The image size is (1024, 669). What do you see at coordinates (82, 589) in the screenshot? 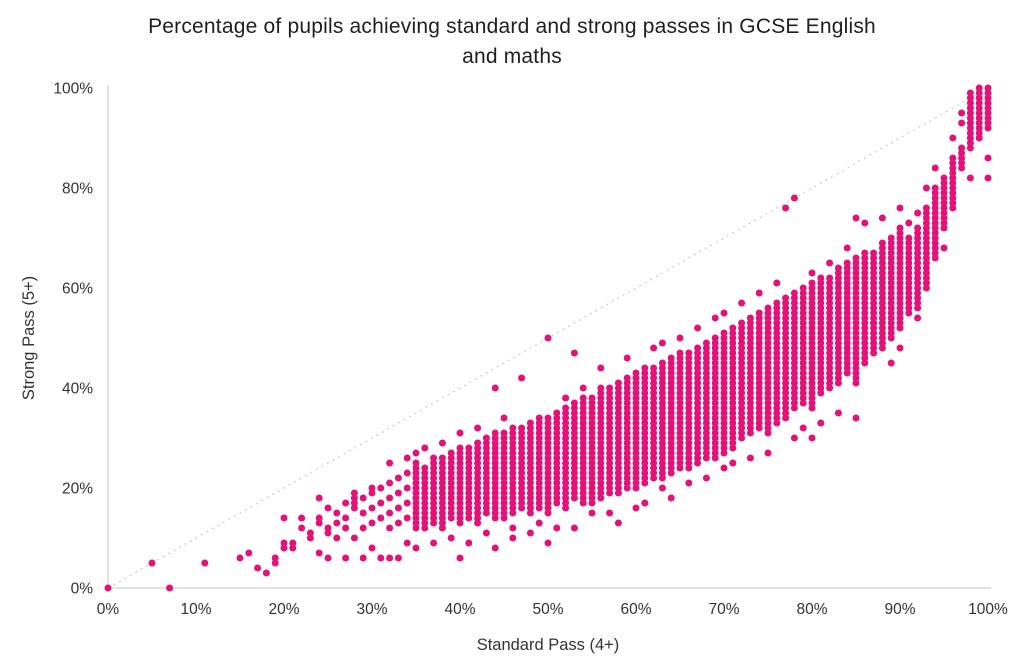
I see `y-tick-label: 0%` at bounding box center [82, 589].